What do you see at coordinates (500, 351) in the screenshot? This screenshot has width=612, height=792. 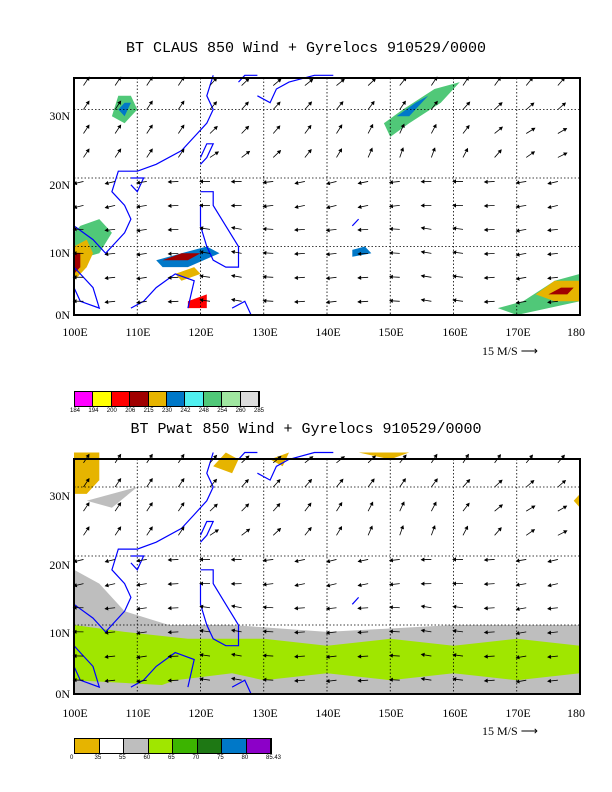 I see `panel1-reference-vector-label: 15 M/S` at bounding box center [500, 351].